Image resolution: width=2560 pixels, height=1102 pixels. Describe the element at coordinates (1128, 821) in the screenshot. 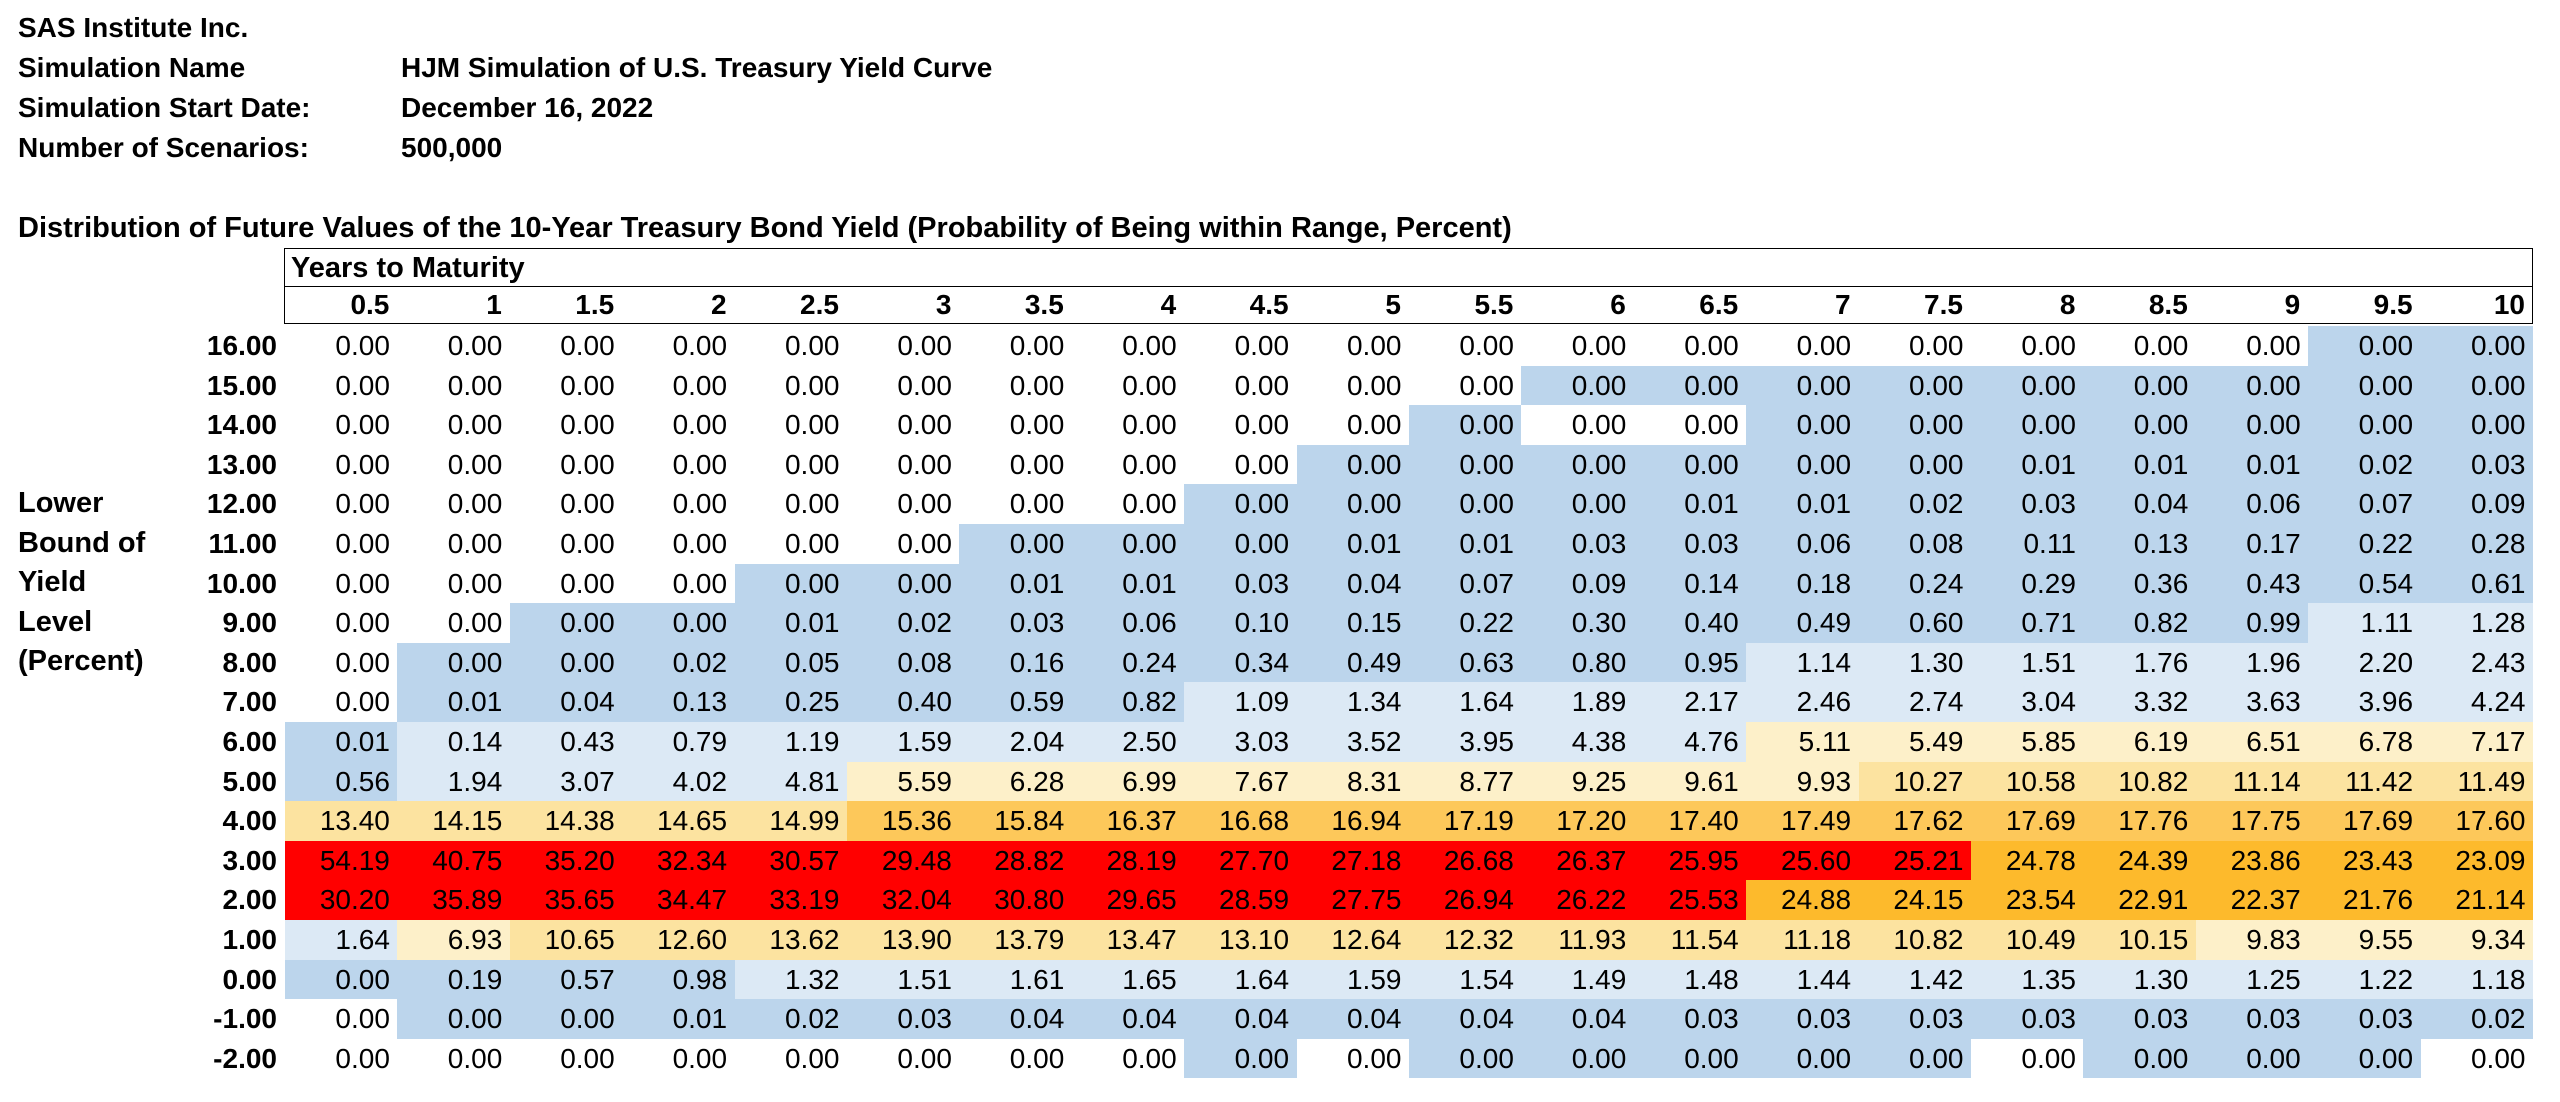

I see `table-cell: 16.37` at that location.